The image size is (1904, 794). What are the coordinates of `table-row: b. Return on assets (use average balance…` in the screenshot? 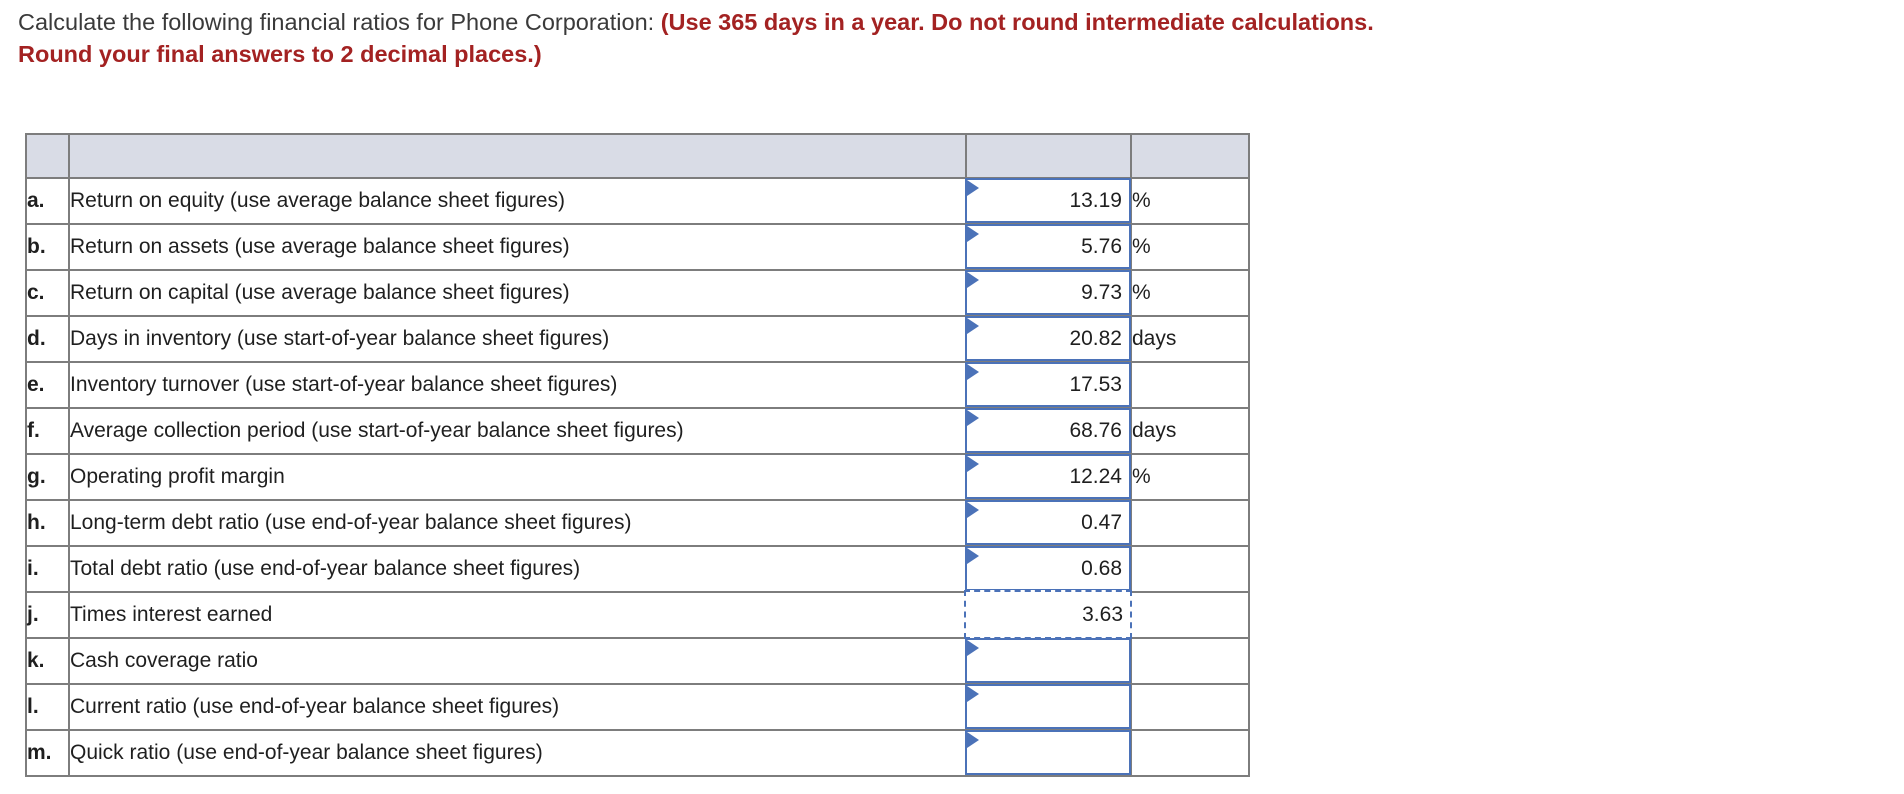 It's located at (637, 247).